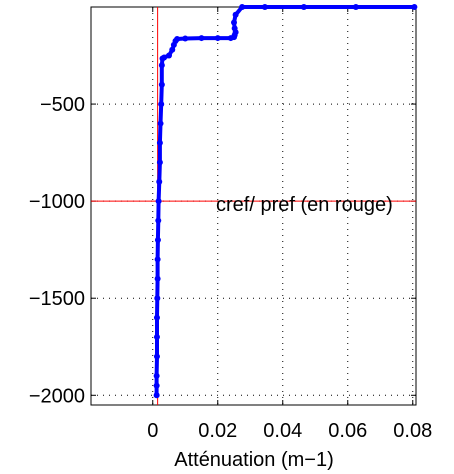 The width and height of the screenshot is (454, 474). Describe the element at coordinates (304, 205) in the screenshot. I see `annotation-cref-pref: cref/ pref (en rouge)` at that location.